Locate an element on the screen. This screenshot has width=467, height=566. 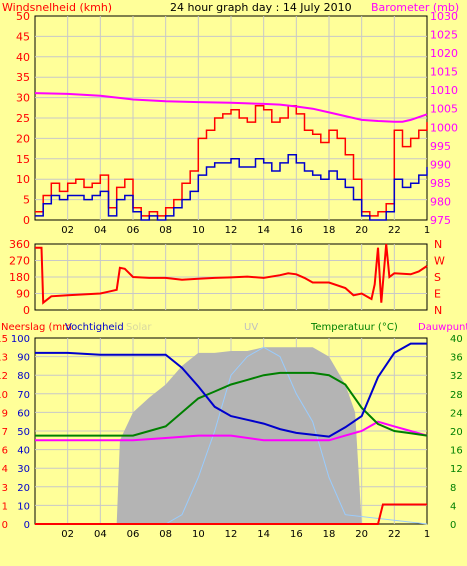
wind-direction-ticks: 0 N 90 E 180 S 270 W 360 N is located at coordinates (227, 277).